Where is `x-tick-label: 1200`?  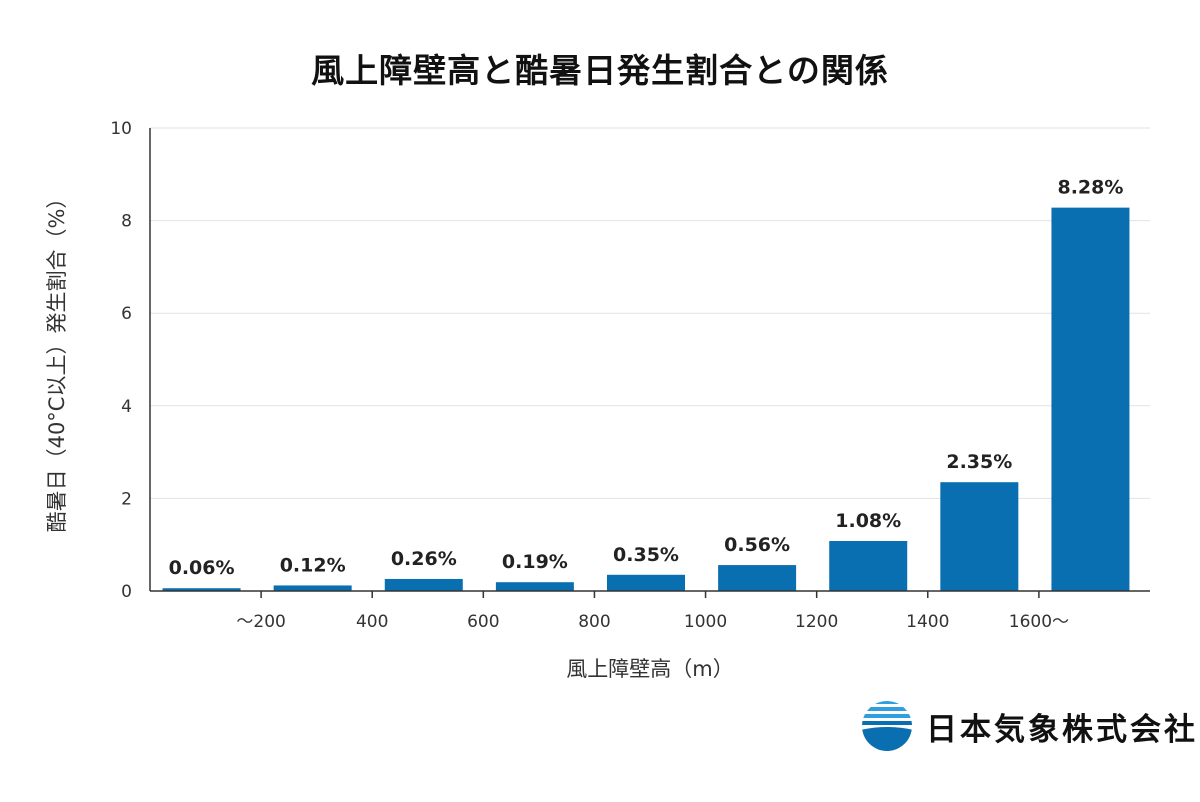 x-tick-label: 1200 is located at coordinates (816, 622).